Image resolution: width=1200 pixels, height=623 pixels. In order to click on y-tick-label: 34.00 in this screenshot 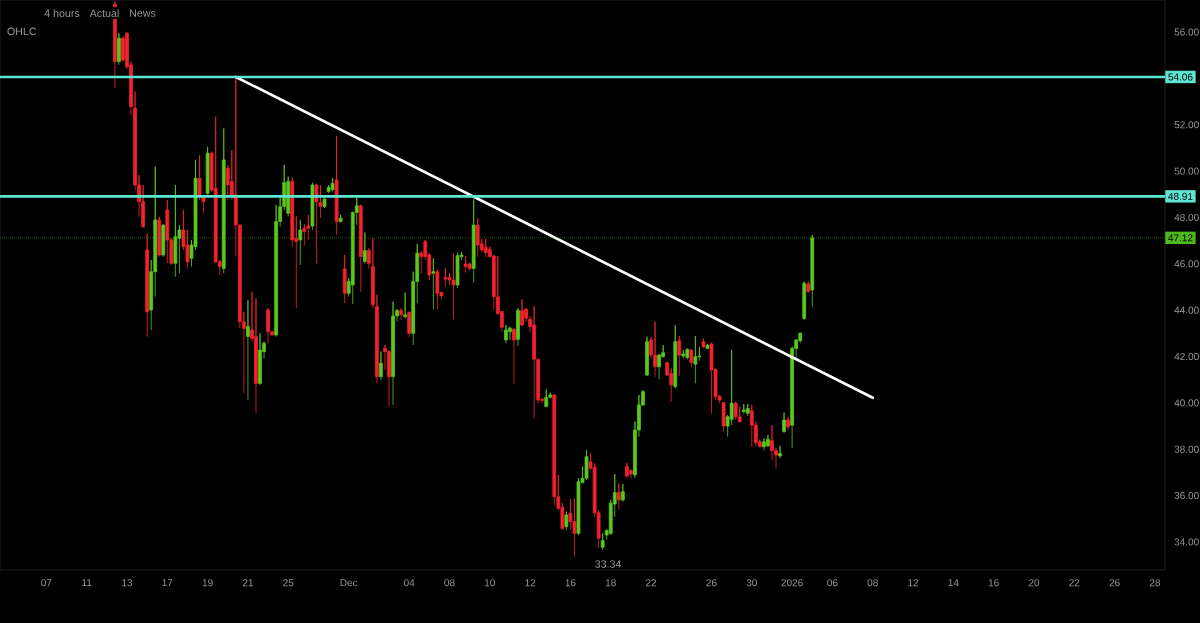, I will do `click(1186, 542)`.